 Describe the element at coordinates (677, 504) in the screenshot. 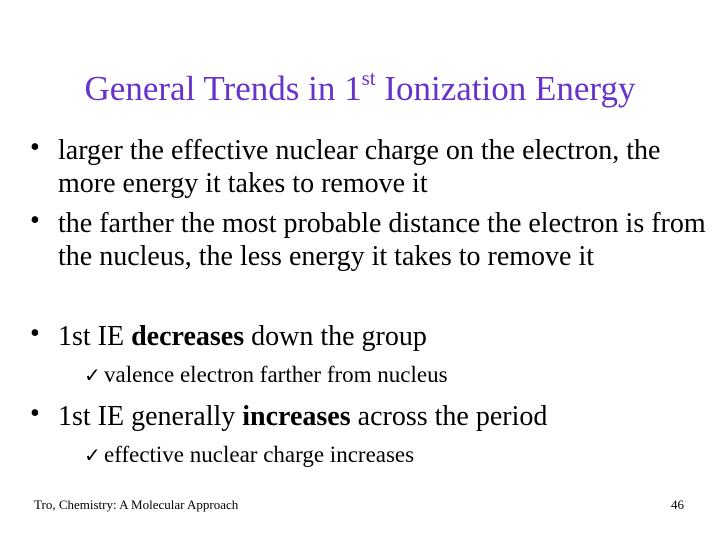

I see `page-number: 46` at that location.